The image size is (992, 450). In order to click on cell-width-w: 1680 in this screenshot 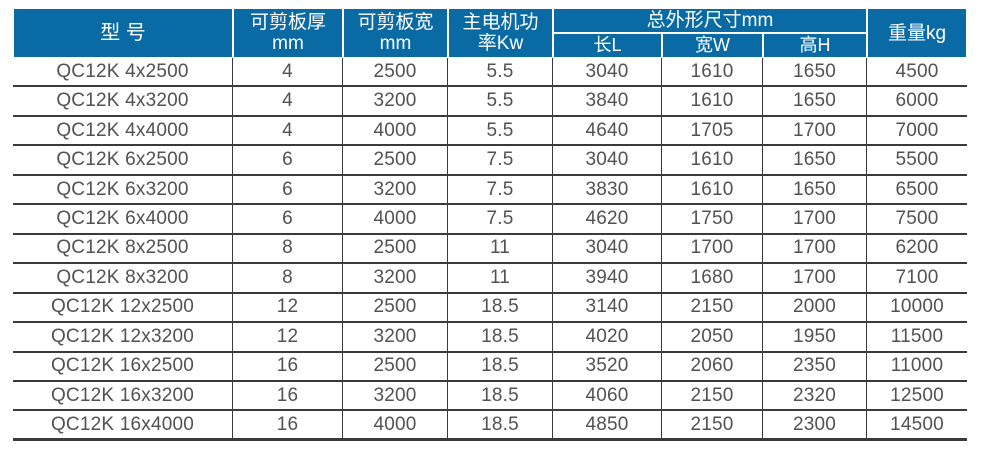, I will do `click(712, 279)`.